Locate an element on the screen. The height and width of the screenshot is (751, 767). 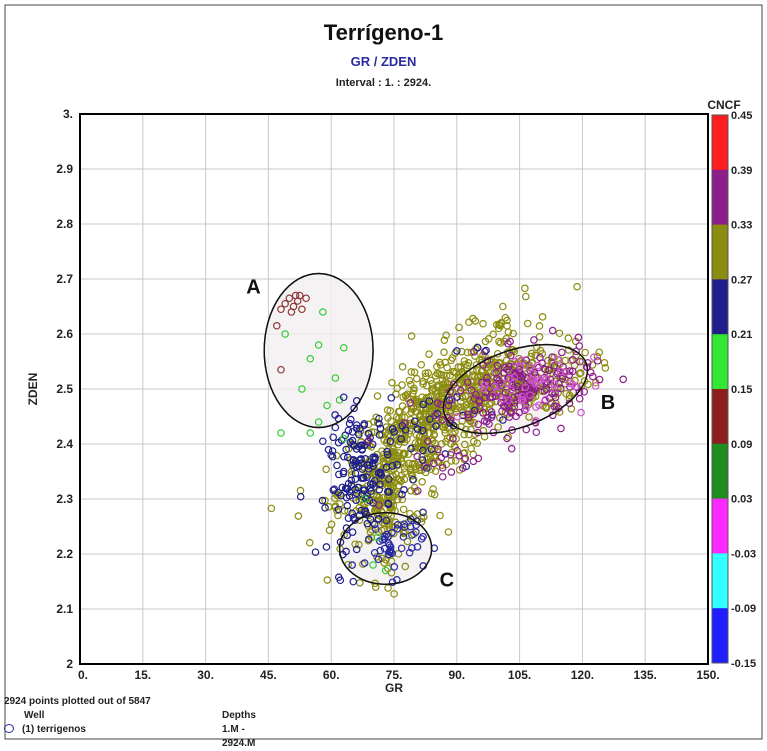
y-tick-label: 2.3 is located at coordinates (64, 499).